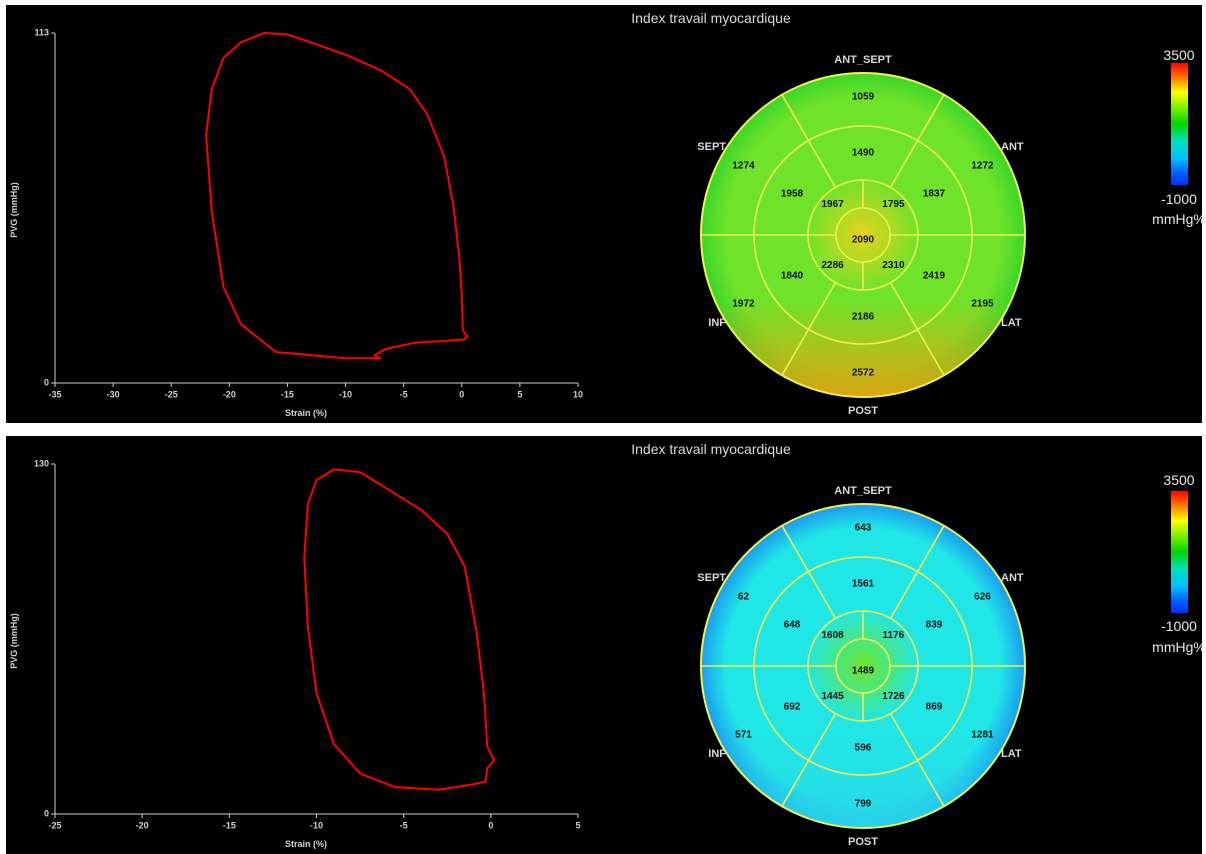 The height and width of the screenshot is (854, 1206). Describe the element at coordinates (863, 671) in the screenshot. I see `segment-value-apex: 1489` at that location.